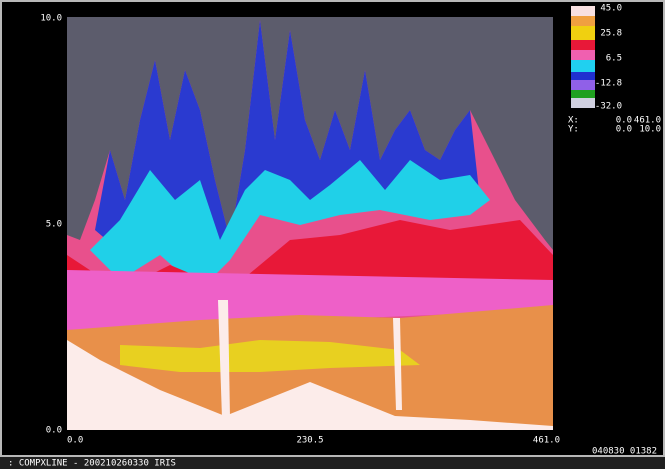 The height and width of the screenshot is (469, 665). Describe the element at coordinates (647, 121) in the screenshot. I see `cursor-value: 461.0` at that location.